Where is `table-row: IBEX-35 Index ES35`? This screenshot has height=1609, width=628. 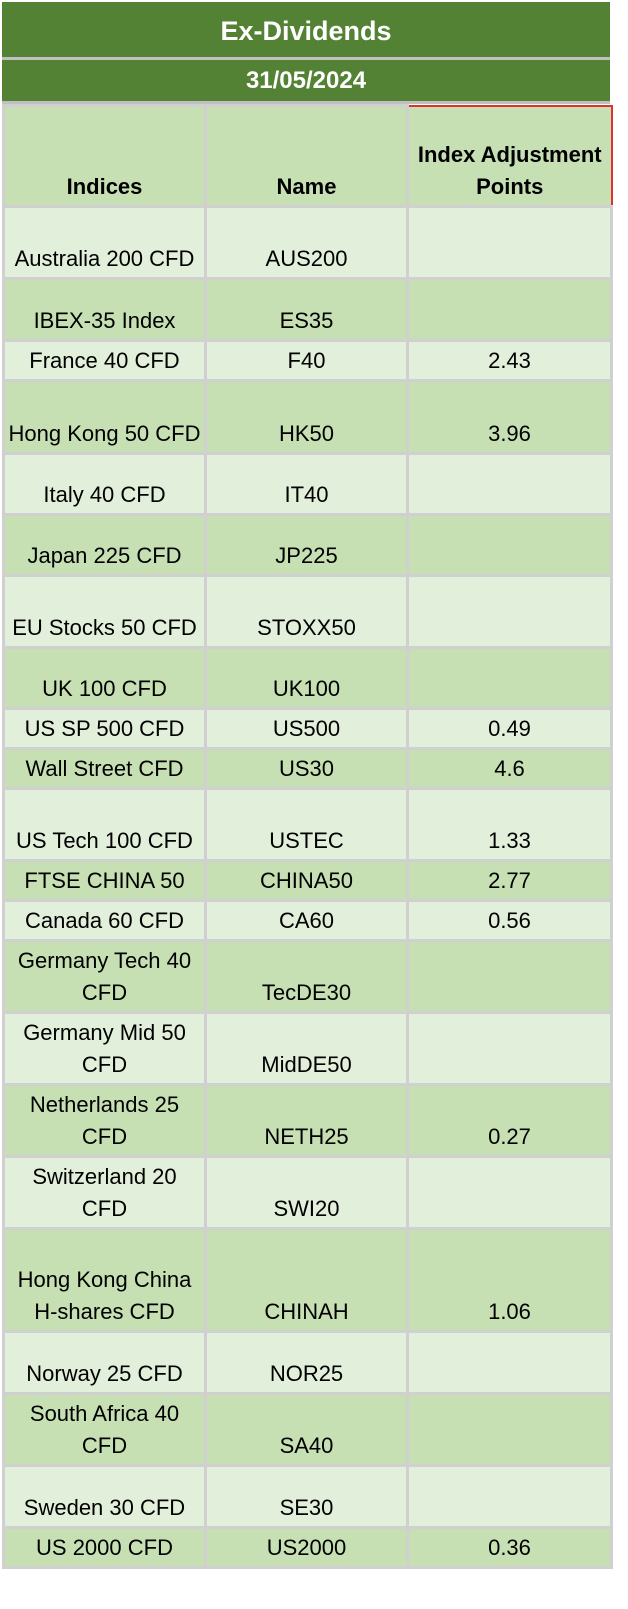 table-row: IBEX-35 Index ES35 is located at coordinates (307, 309).